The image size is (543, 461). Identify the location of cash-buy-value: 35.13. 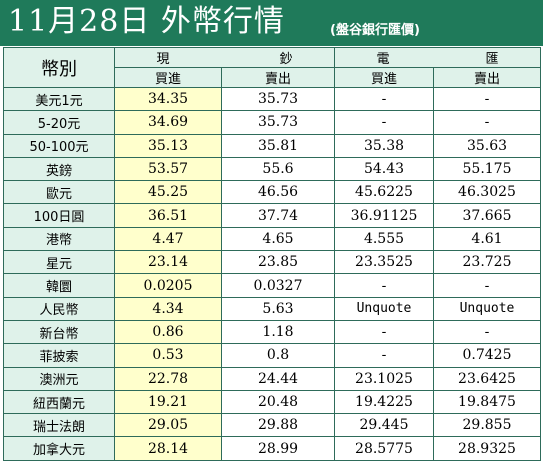
(168, 145).